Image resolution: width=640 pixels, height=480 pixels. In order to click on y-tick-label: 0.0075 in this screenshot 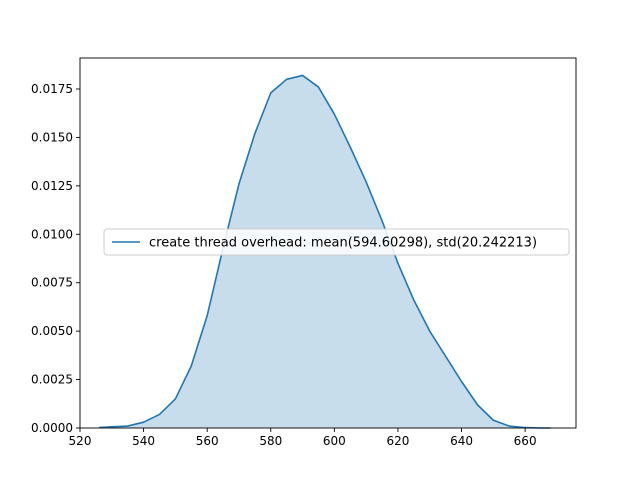, I will do `click(52, 283)`.